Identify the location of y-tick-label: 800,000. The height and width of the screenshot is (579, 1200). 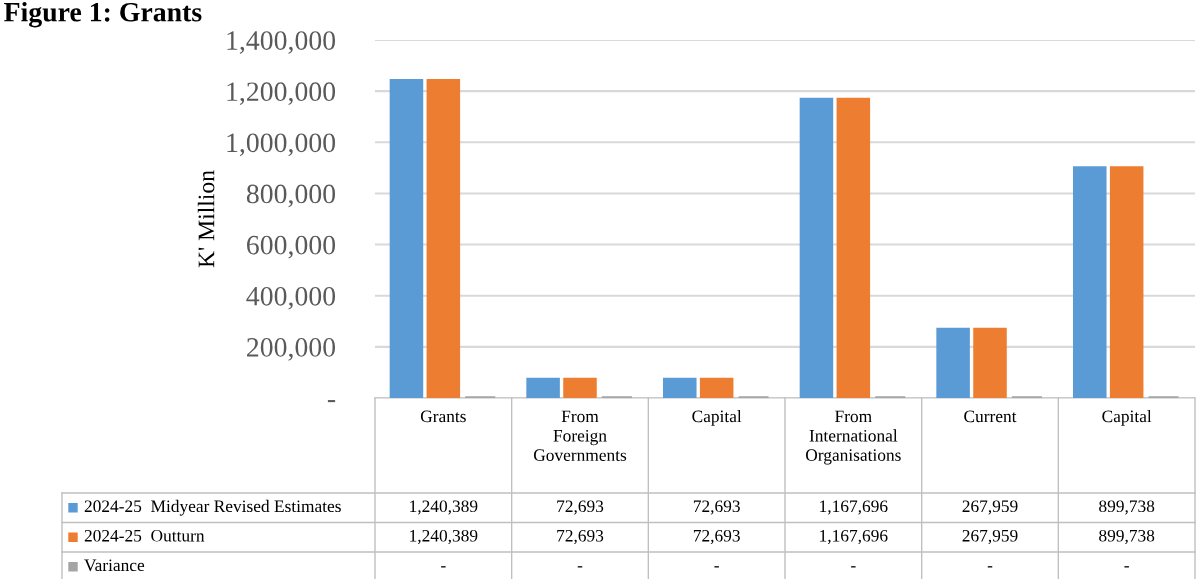
(291, 196).